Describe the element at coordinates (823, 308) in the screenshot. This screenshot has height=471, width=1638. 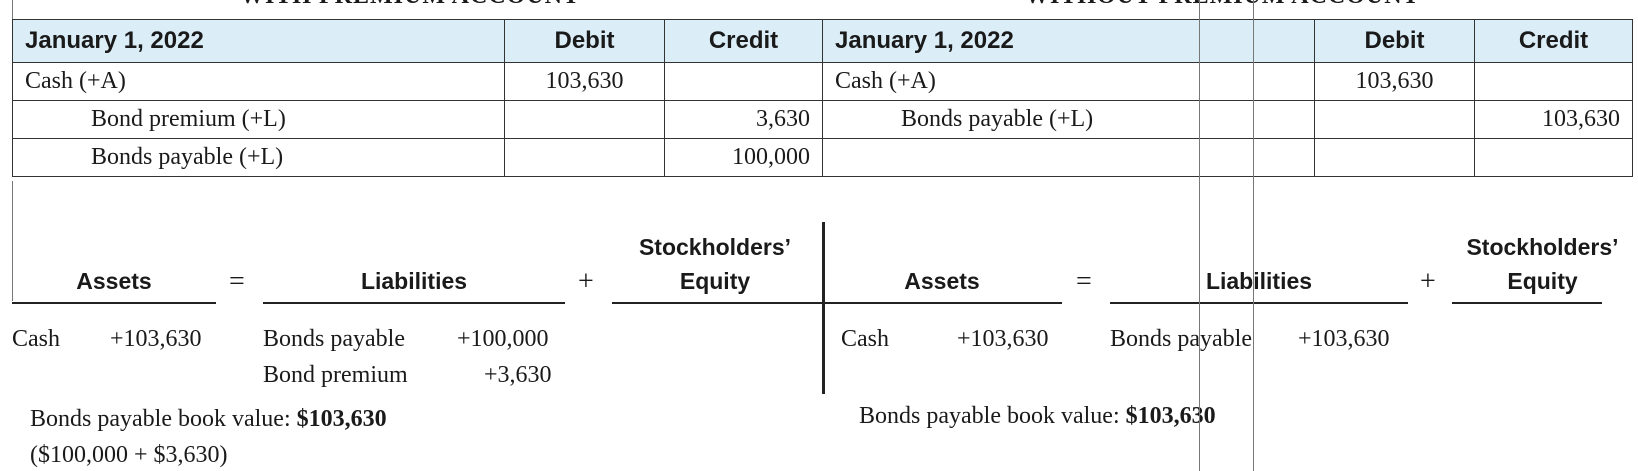
I see `section-divider` at that location.